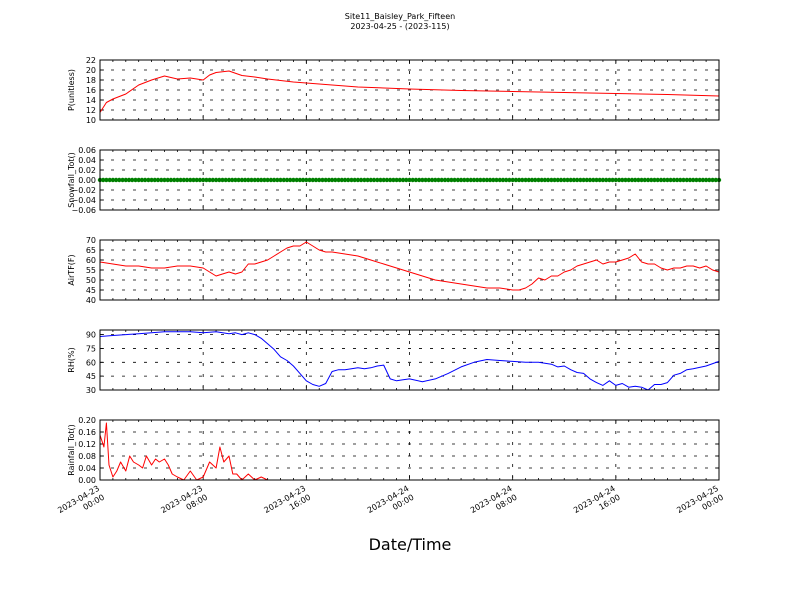  What do you see at coordinates (91, 110) in the screenshot?
I see `y-tick-label: 12` at bounding box center [91, 110].